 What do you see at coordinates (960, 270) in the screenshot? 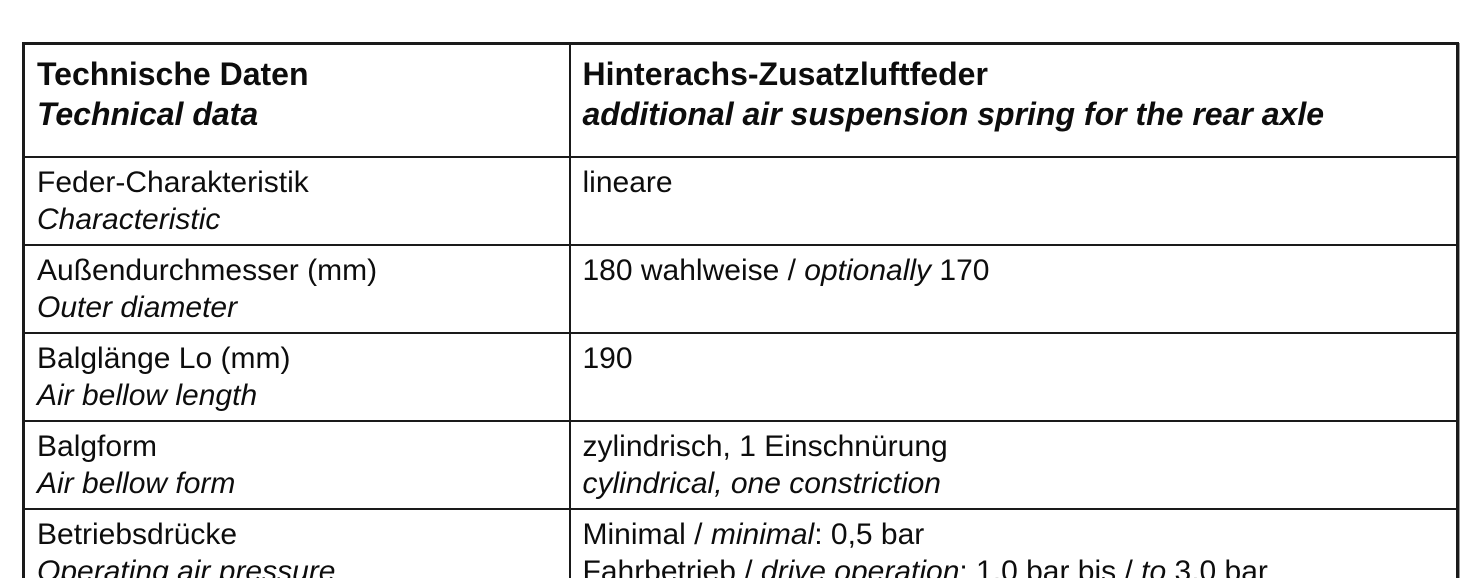
I see `value-run: 170` at bounding box center [960, 270].